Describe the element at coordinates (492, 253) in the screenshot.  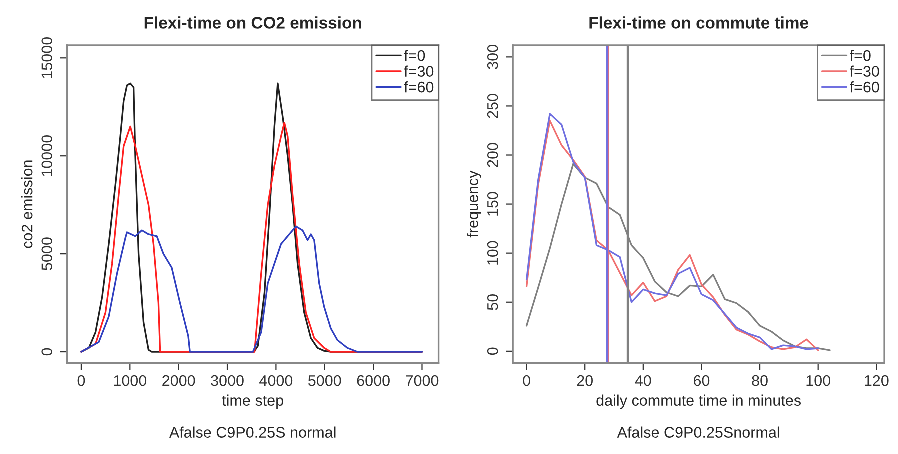
I see `y-tick-label: 100` at that location.